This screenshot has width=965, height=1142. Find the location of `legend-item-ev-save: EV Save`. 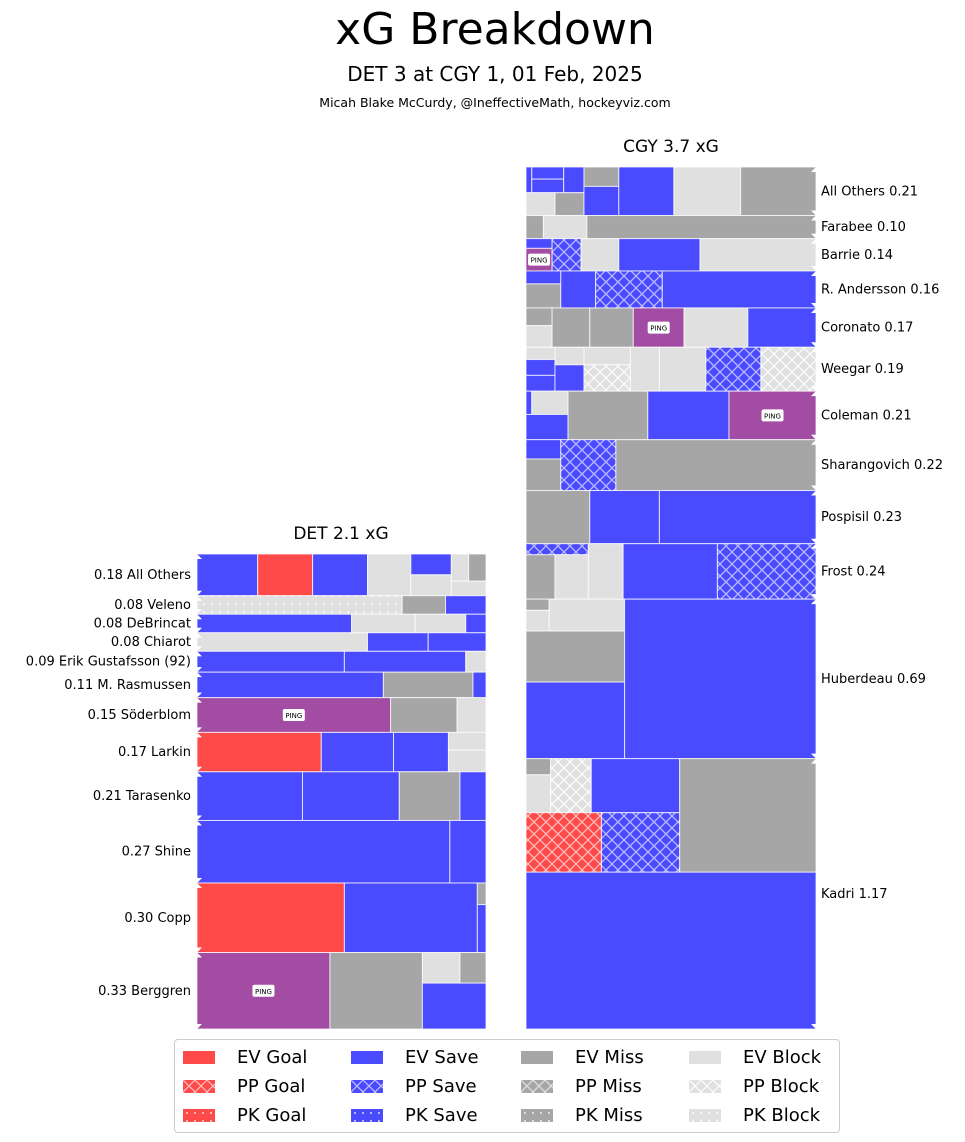

legend-item-ev-save: EV Save is located at coordinates (415, 1057).